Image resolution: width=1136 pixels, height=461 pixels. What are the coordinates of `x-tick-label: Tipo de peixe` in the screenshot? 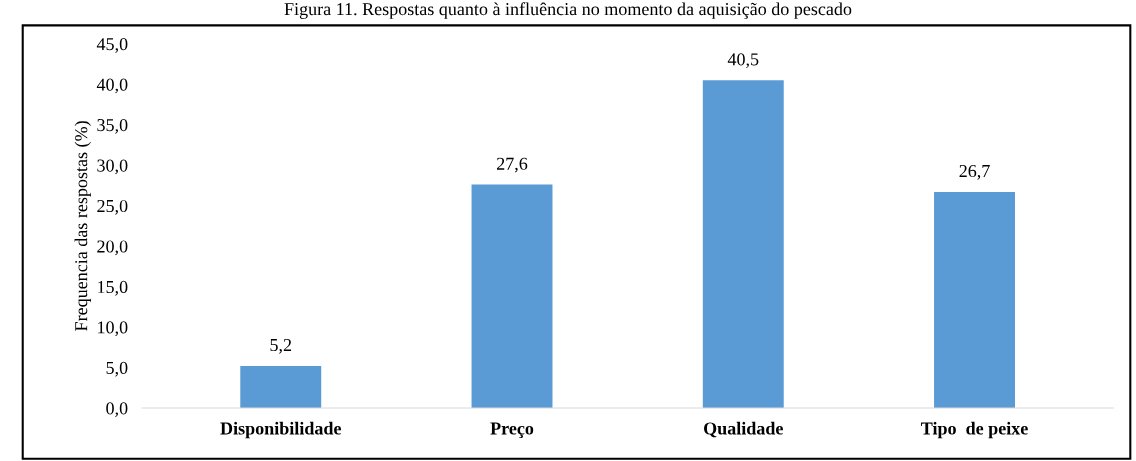 It's located at (974, 430).